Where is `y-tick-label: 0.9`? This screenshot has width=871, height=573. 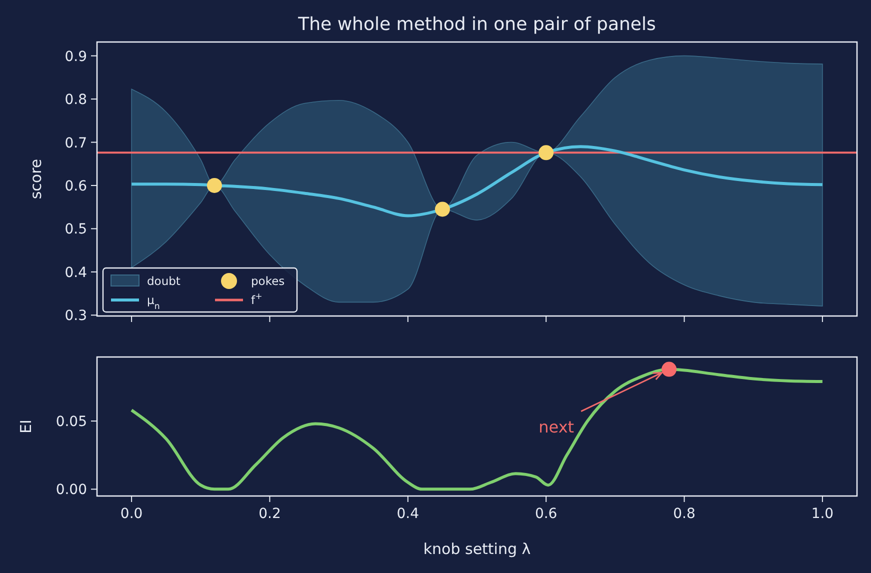
y-tick-label: 0.9 is located at coordinates (75, 56).